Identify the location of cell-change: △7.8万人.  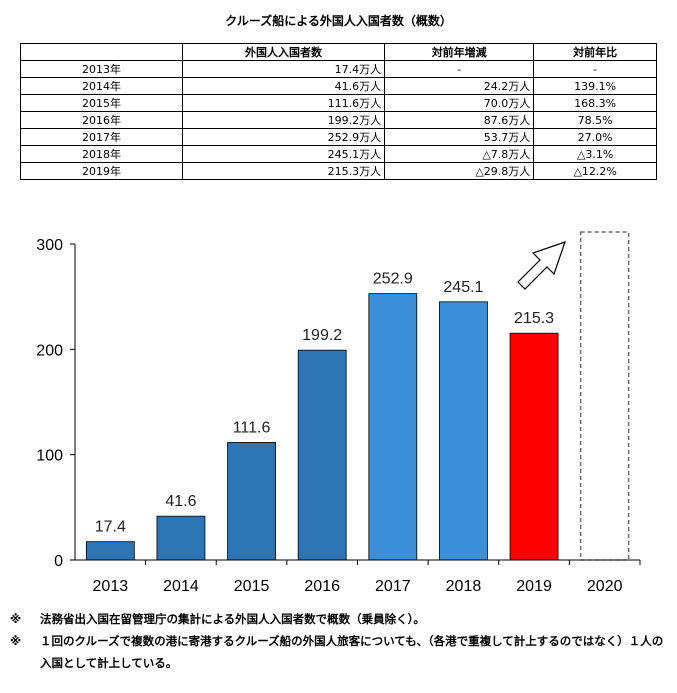
(459, 154).